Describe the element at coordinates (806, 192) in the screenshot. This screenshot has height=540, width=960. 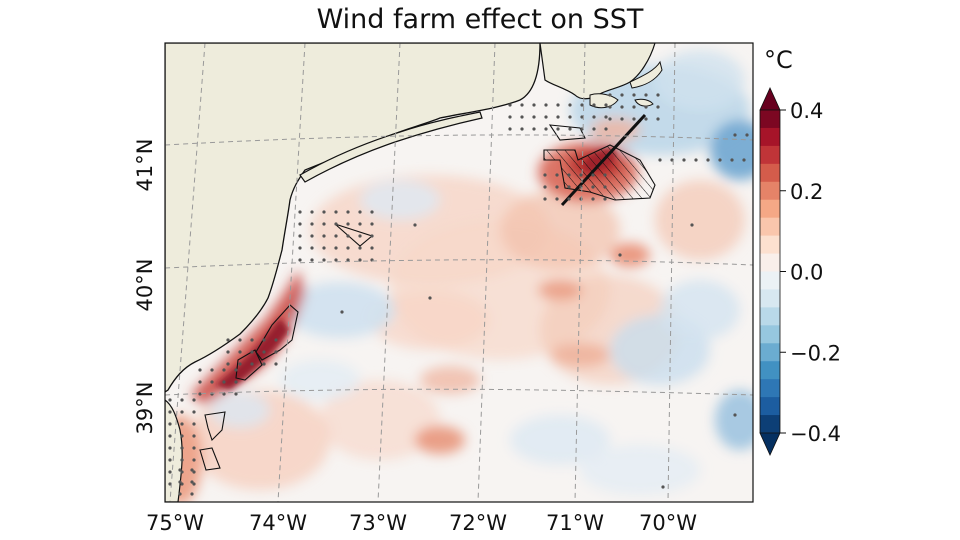
I see `colorbar-tick-label: 0.2` at that location.